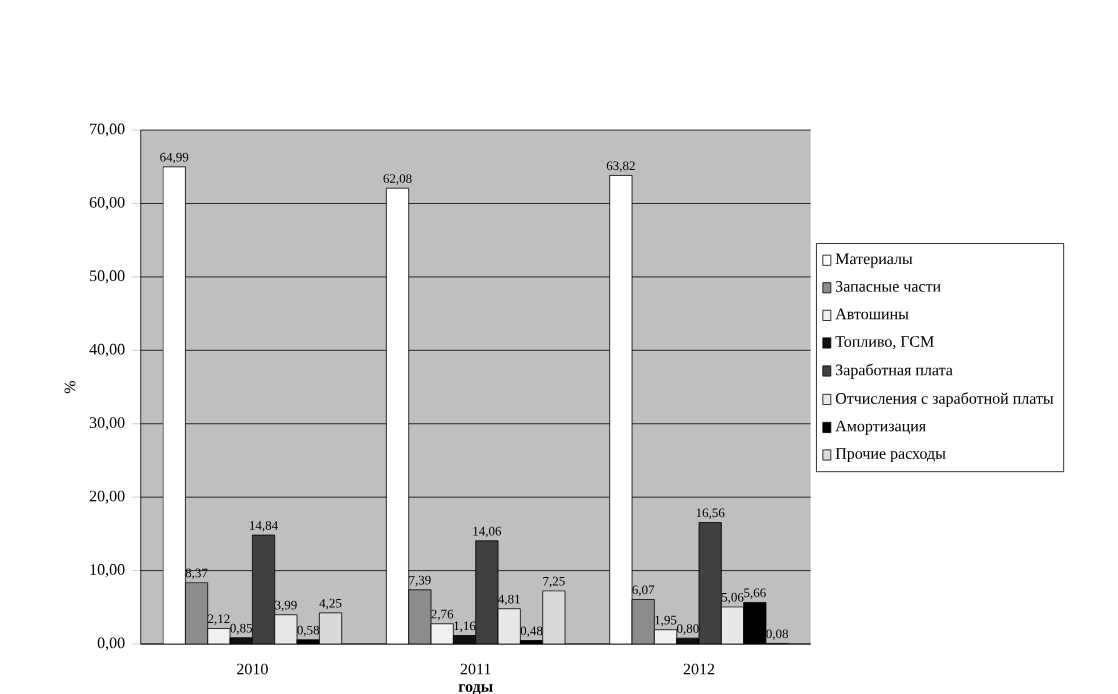 The height and width of the screenshot is (694, 1118). What do you see at coordinates (475, 689) in the screenshot?
I see `x-axis-title: годы` at bounding box center [475, 689].